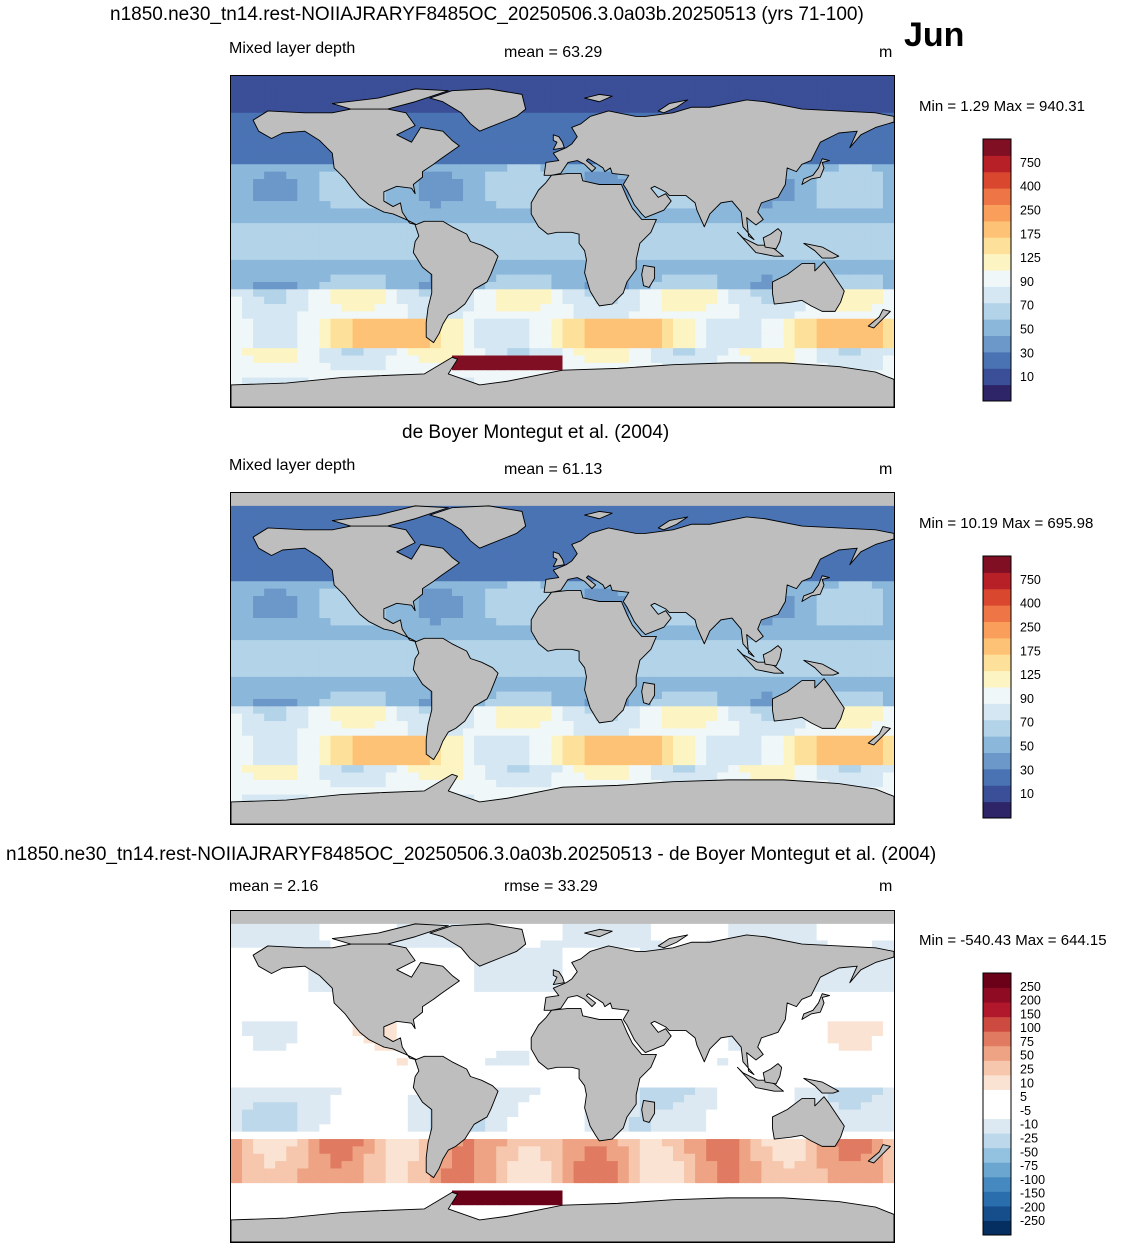 This screenshot has width=1129, height=1248. What do you see at coordinates (1030, 187) in the screenshot?
I see `colorbar-tick-label: 400` at bounding box center [1030, 187].